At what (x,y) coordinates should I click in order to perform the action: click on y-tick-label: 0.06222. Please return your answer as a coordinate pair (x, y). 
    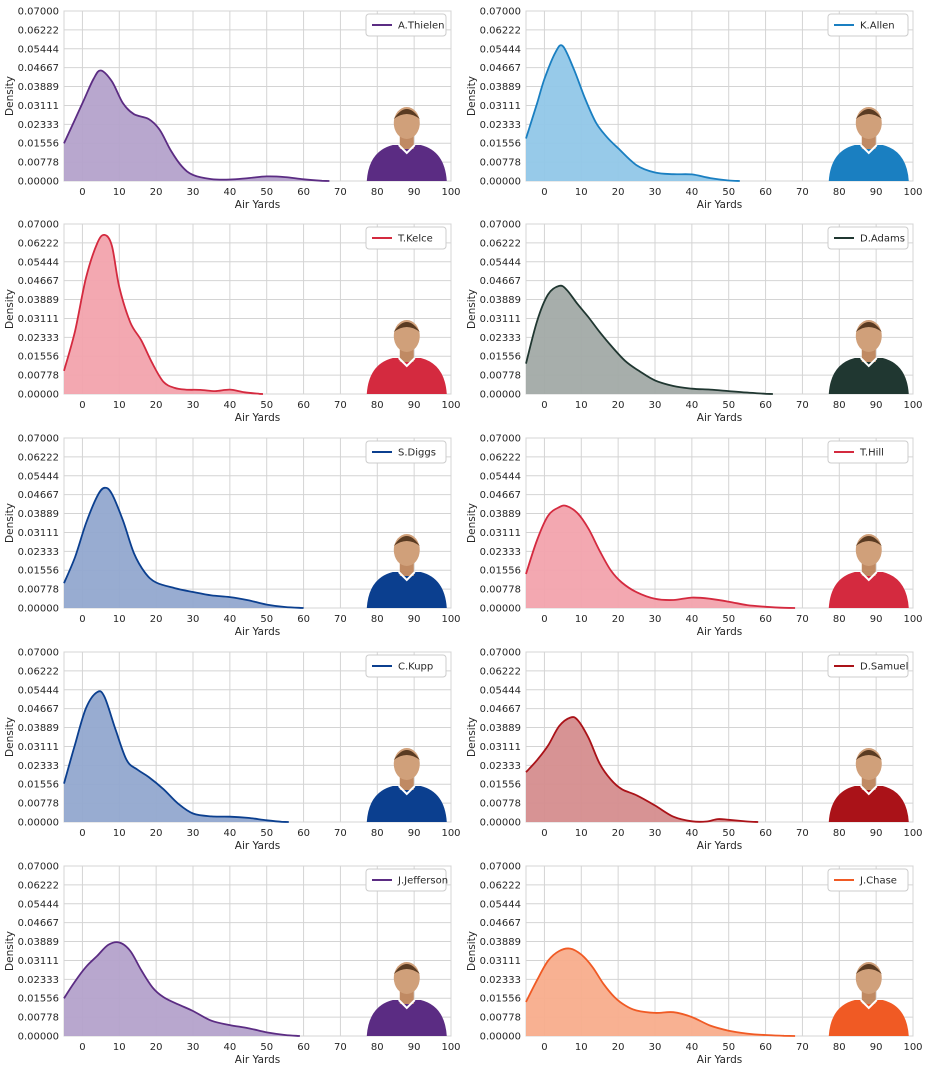
    Looking at the image, I should click on (500, 243).